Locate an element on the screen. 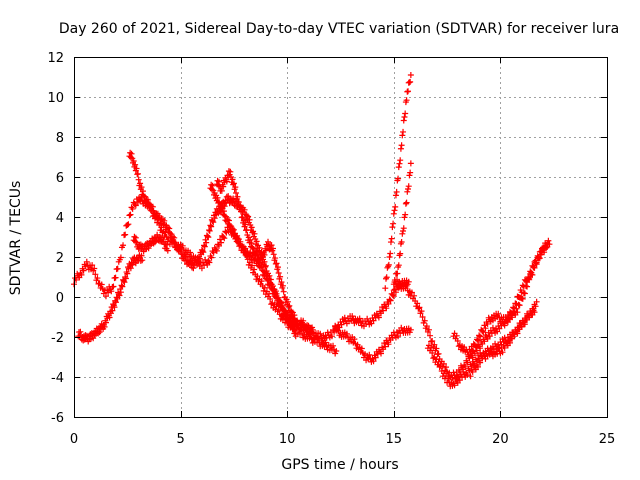 Image resolution: width=640 pixels, height=480 pixels. x-tick-label: 5 is located at coordinates (180, 439).